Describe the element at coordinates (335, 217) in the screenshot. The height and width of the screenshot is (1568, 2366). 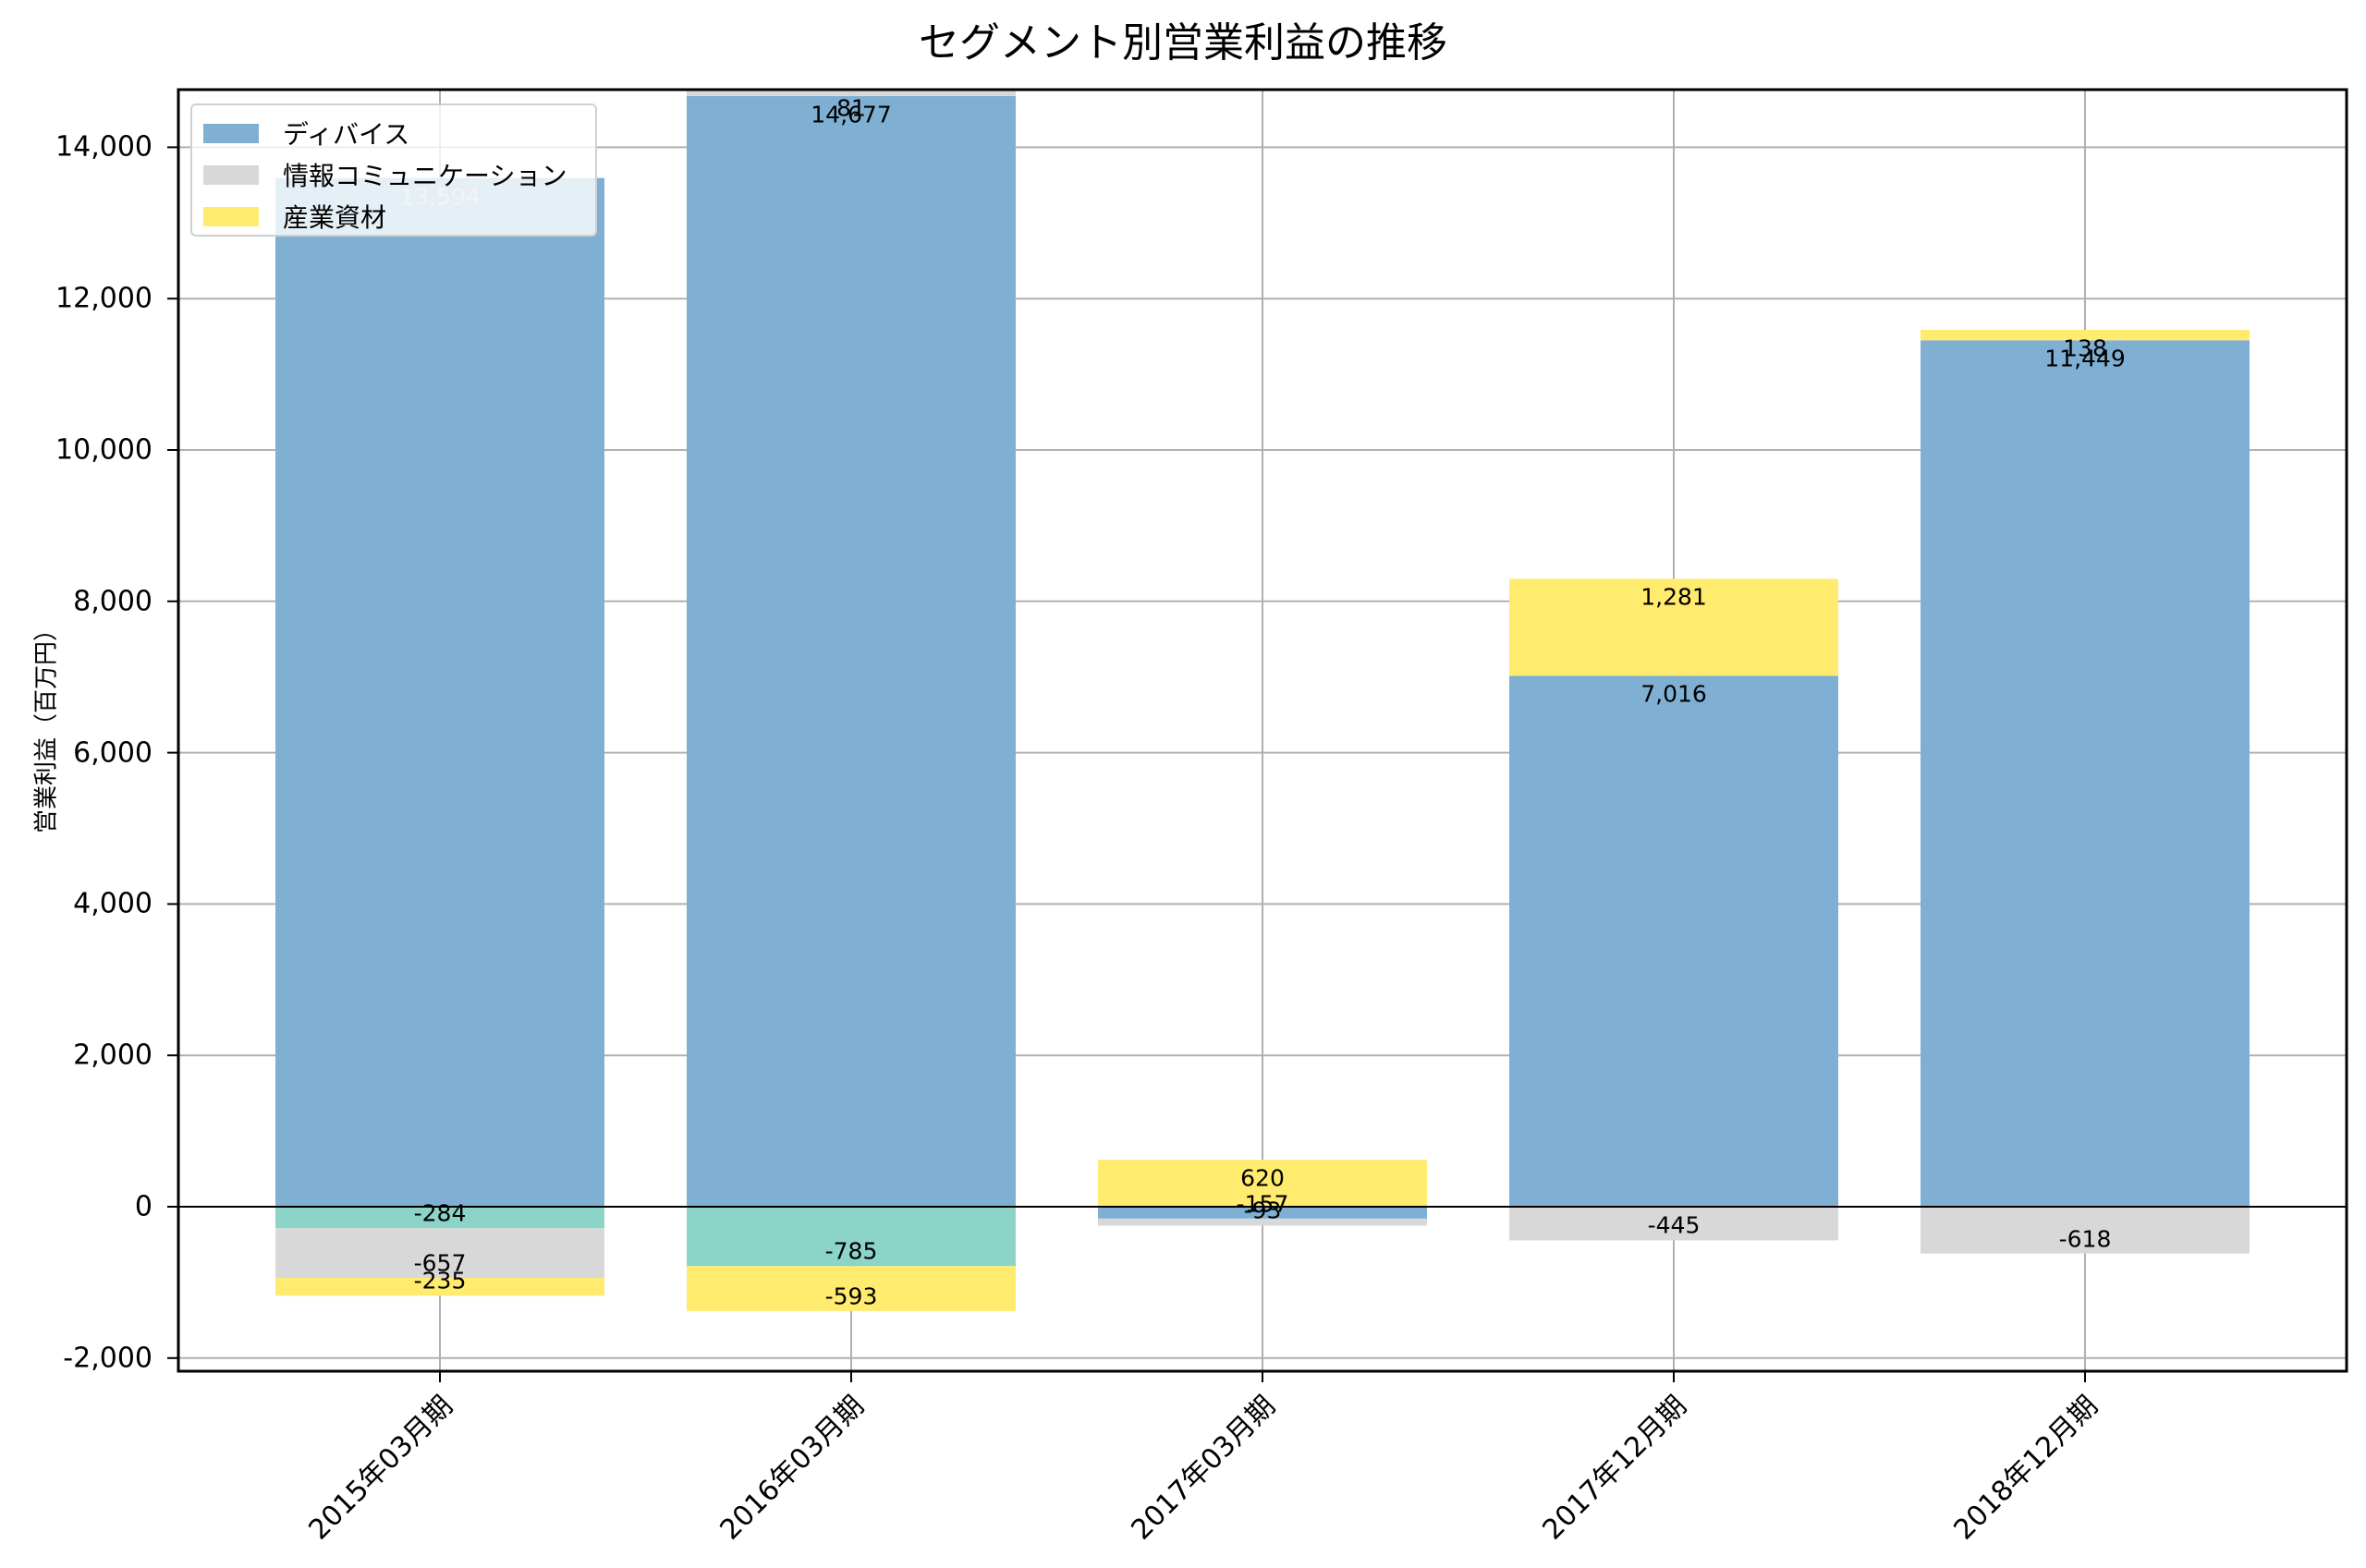
I see `legend-label: 産業資材` at that location.